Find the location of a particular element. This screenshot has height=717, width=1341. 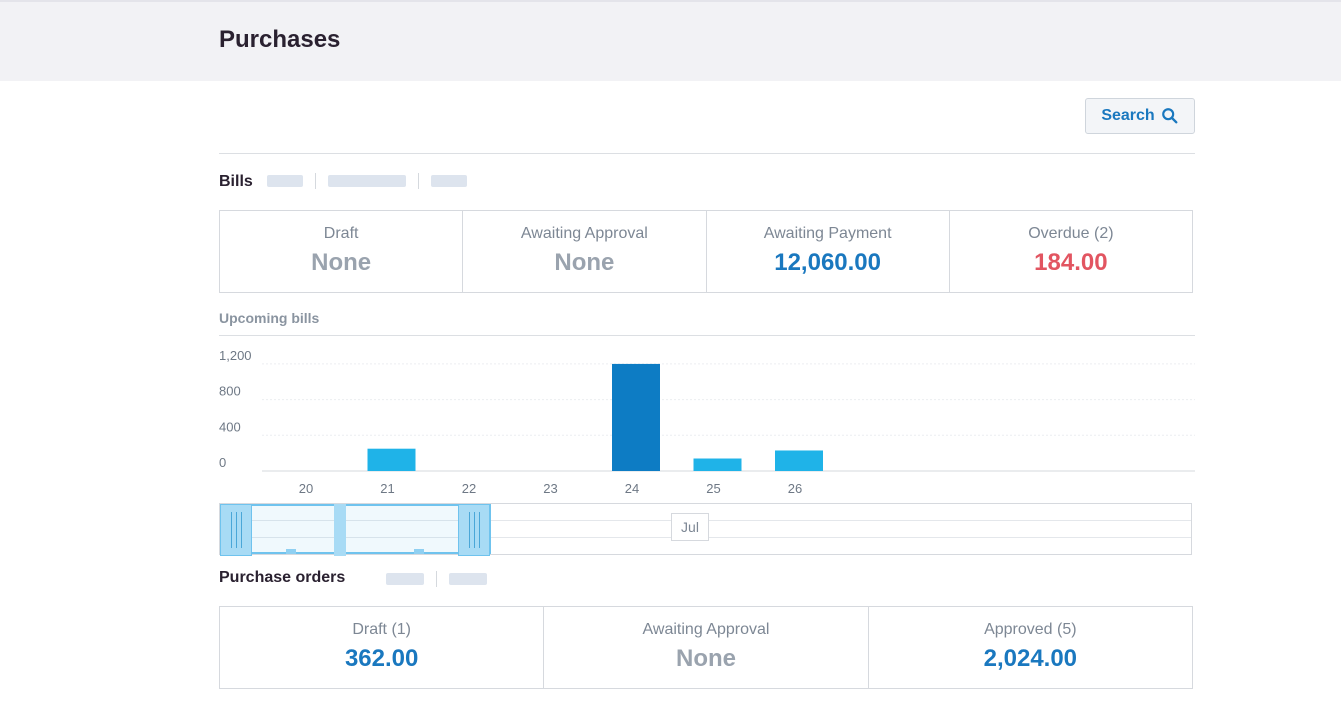

purchase-orders-tabs is located at coordinates (436, 579).